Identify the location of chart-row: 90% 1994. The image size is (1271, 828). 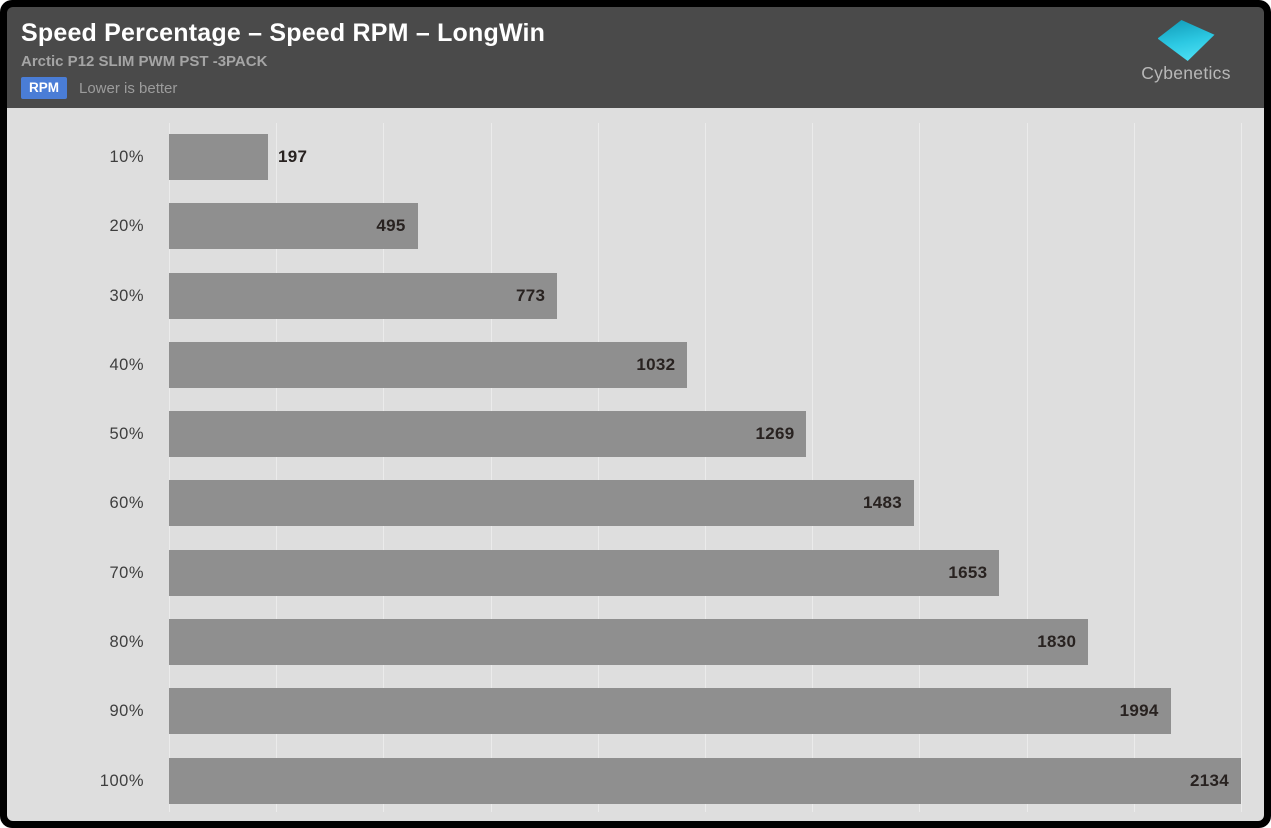
(635, 722).